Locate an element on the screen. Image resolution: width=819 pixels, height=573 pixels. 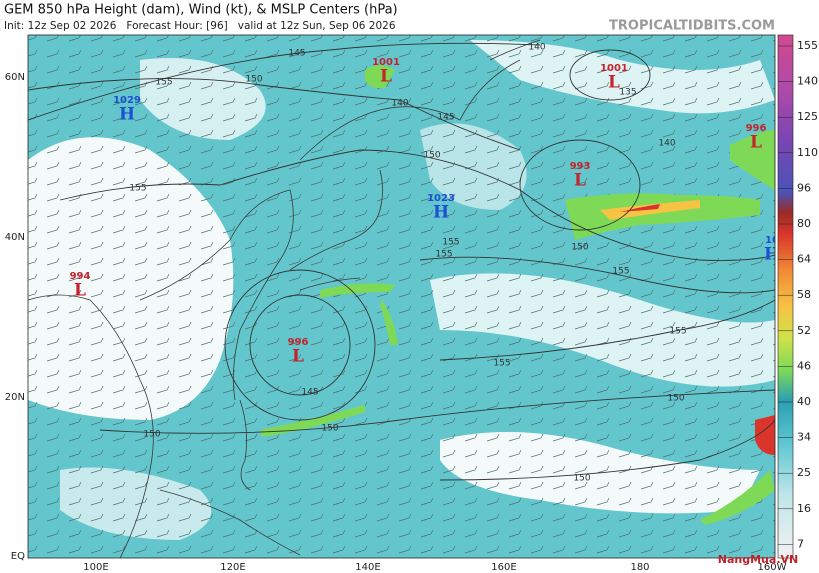
colorbar-label: 16 is located at coordinates (804, 508).